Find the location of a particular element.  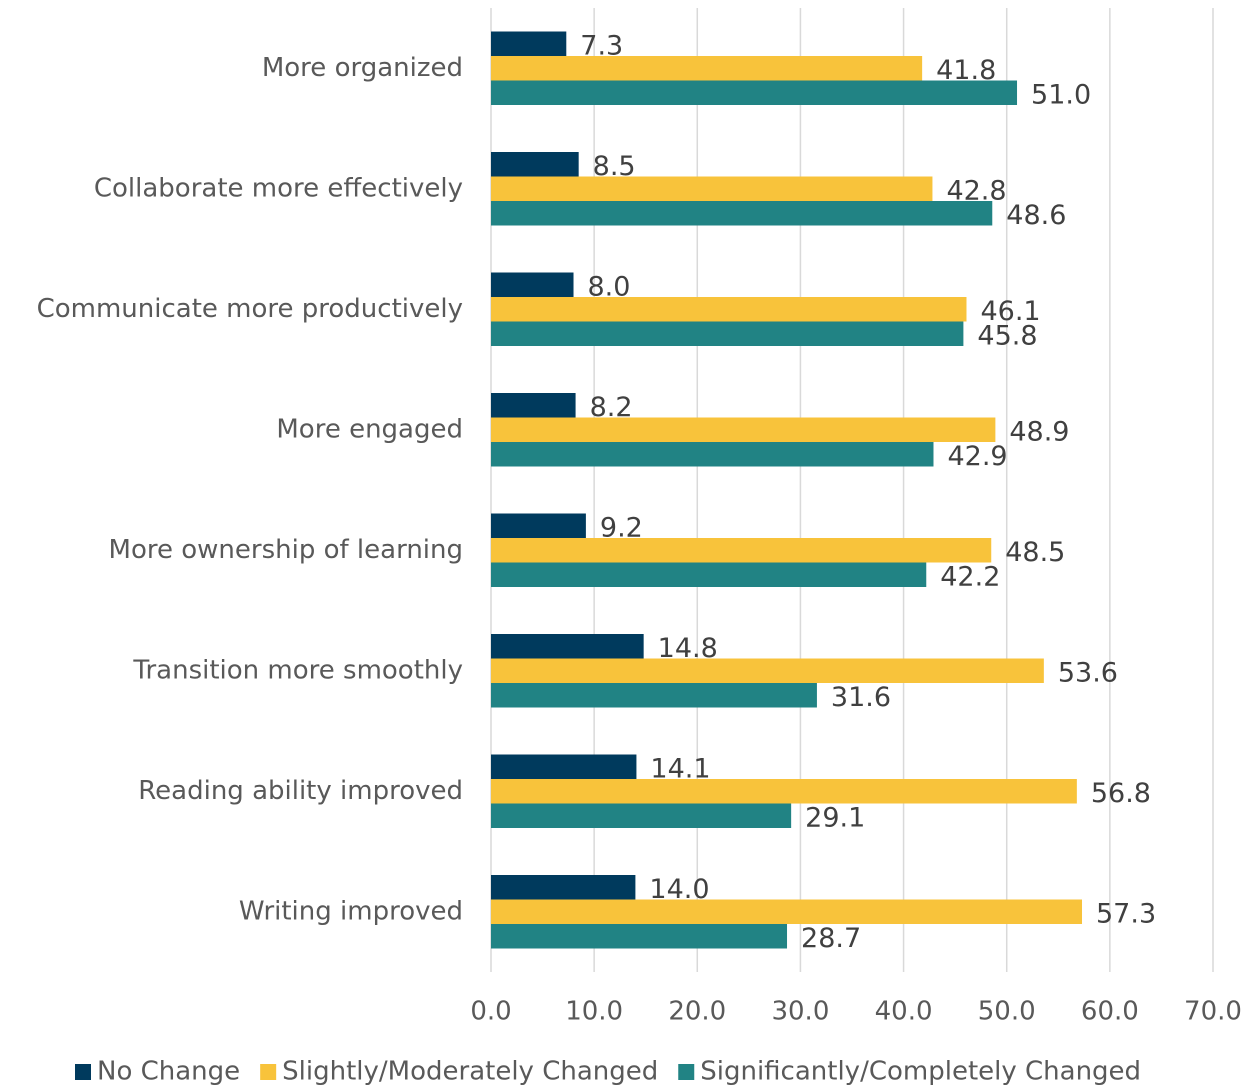

category-label: Reading ability improved is located at coordinates (300, 791).